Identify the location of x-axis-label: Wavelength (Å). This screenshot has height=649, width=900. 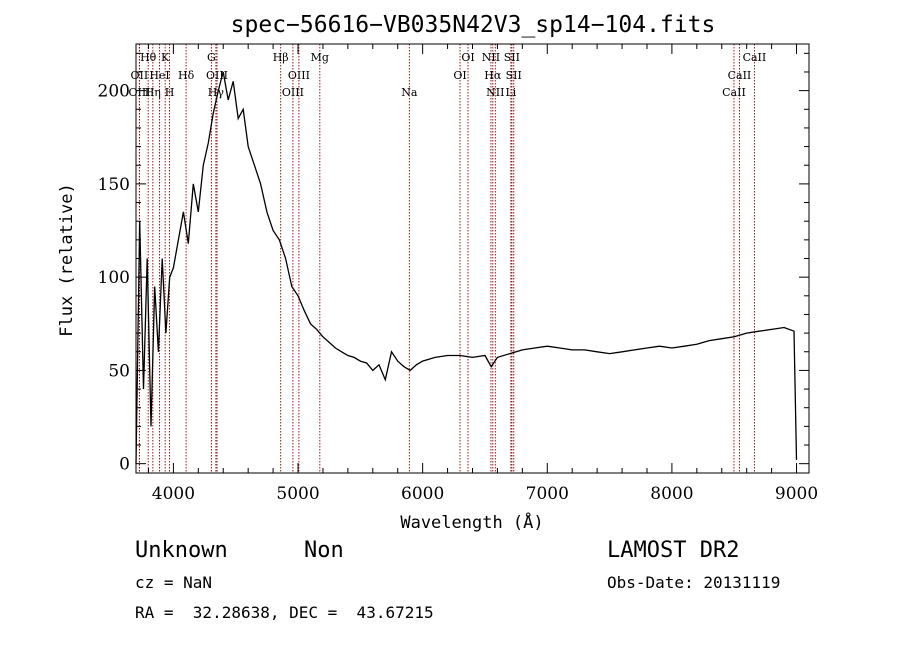
(471, 522).